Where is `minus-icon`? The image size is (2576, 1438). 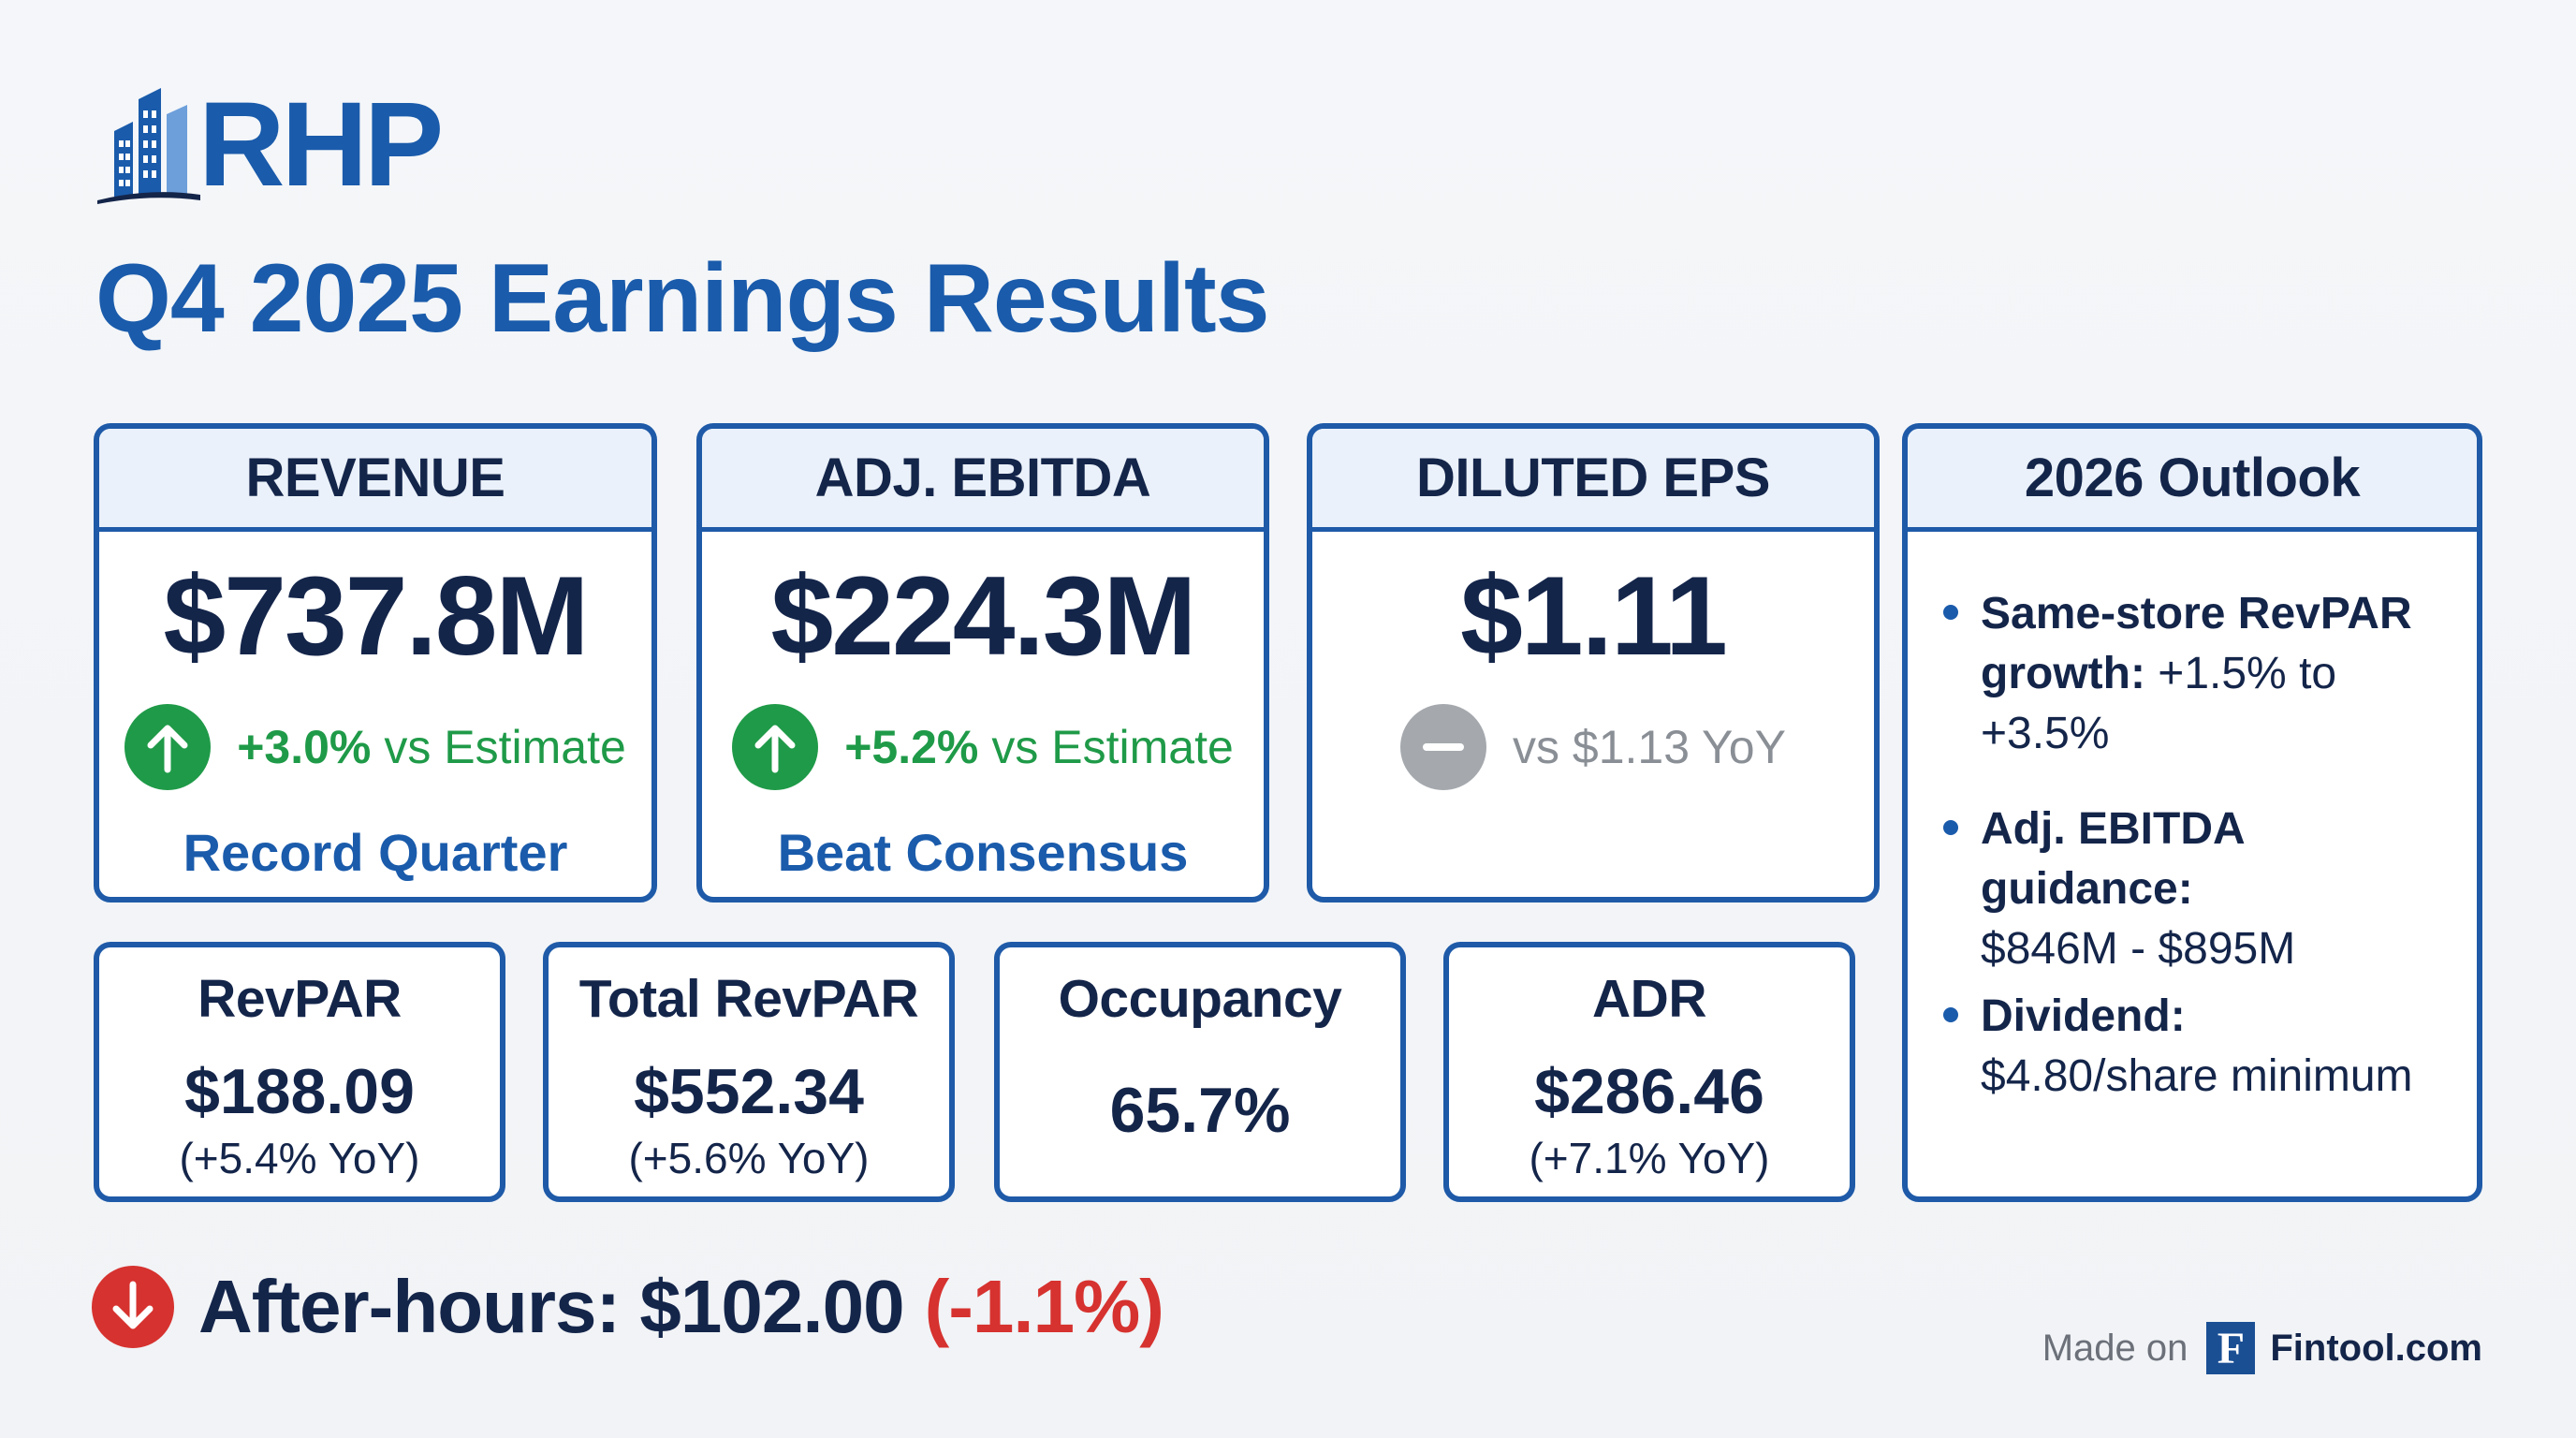
minus-icon is located at coordinates (1443, 747).